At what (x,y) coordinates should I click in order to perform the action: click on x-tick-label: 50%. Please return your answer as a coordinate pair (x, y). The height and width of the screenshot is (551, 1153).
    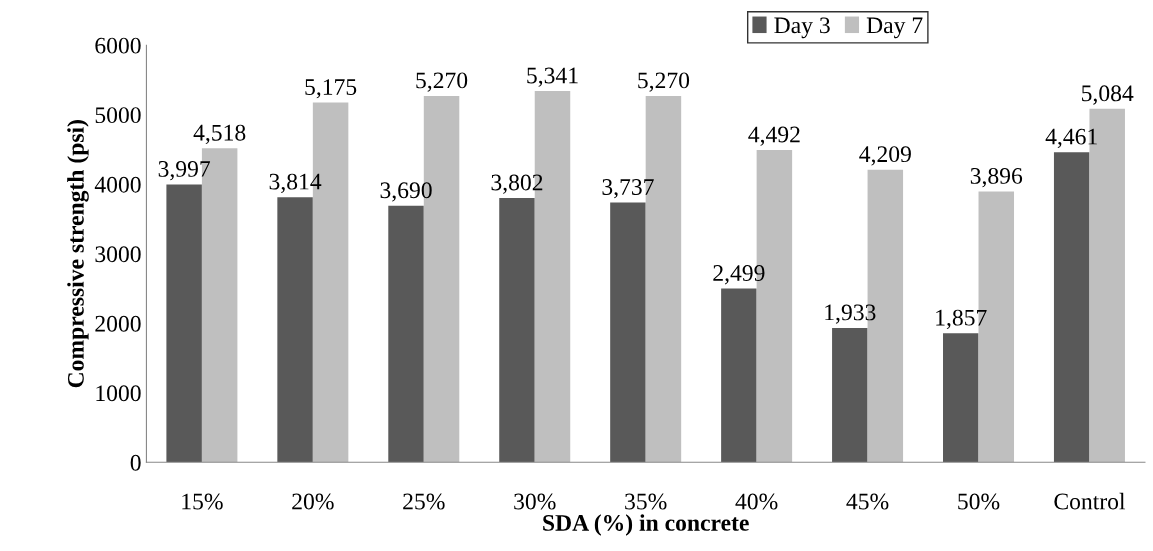
    Looking at the image, I should click on (979, 501).